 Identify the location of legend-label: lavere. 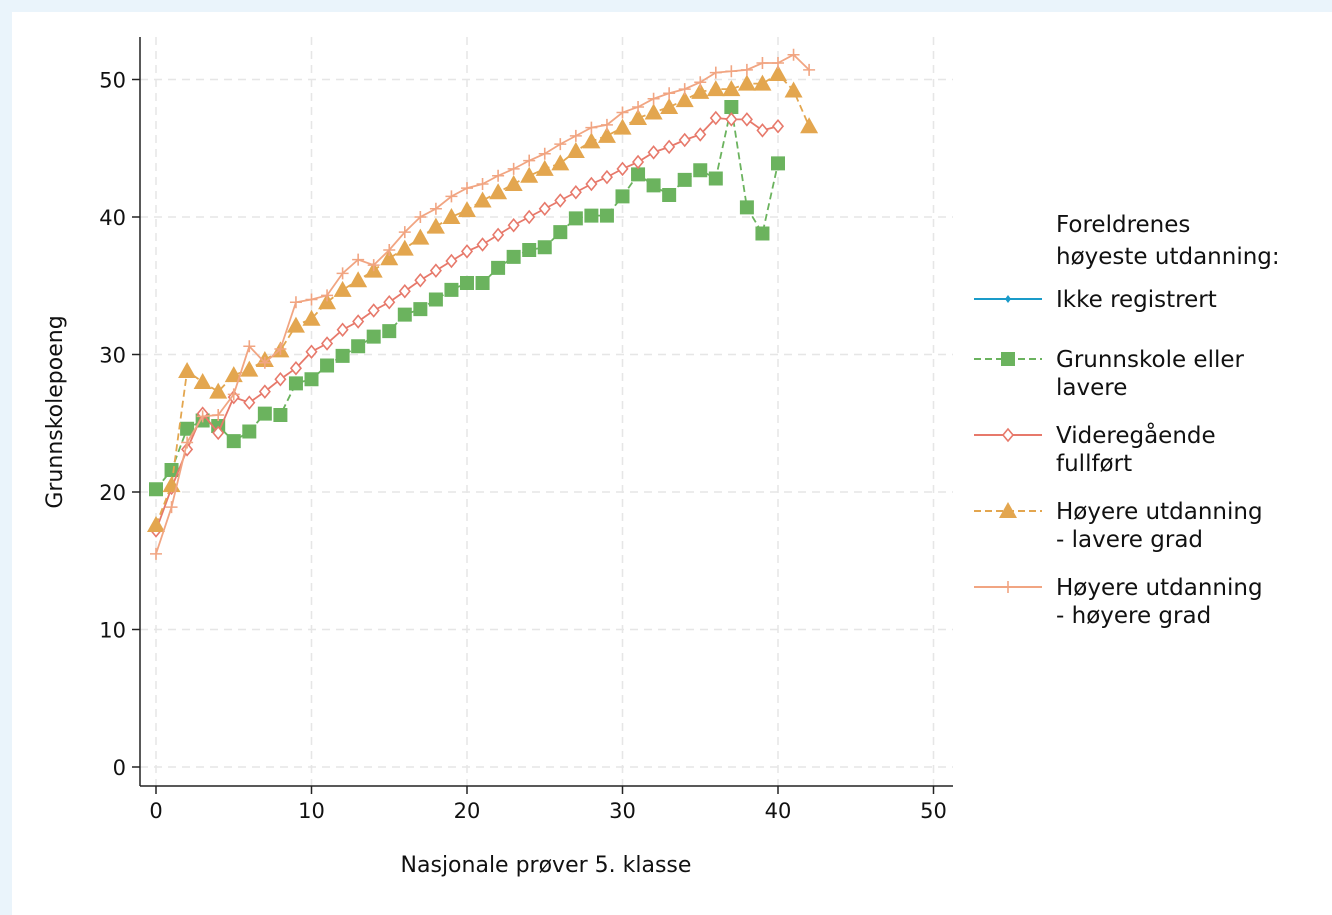
(1091, 388).